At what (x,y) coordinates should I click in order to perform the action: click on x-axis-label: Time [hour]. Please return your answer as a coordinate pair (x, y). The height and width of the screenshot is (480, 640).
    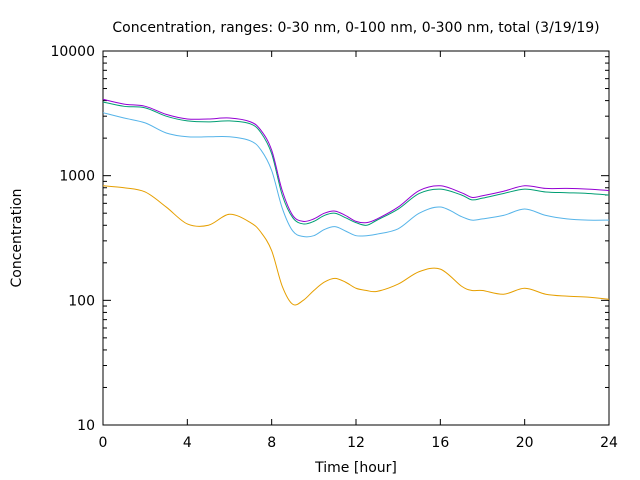
    Looking at the image, I should click on (355, 468).